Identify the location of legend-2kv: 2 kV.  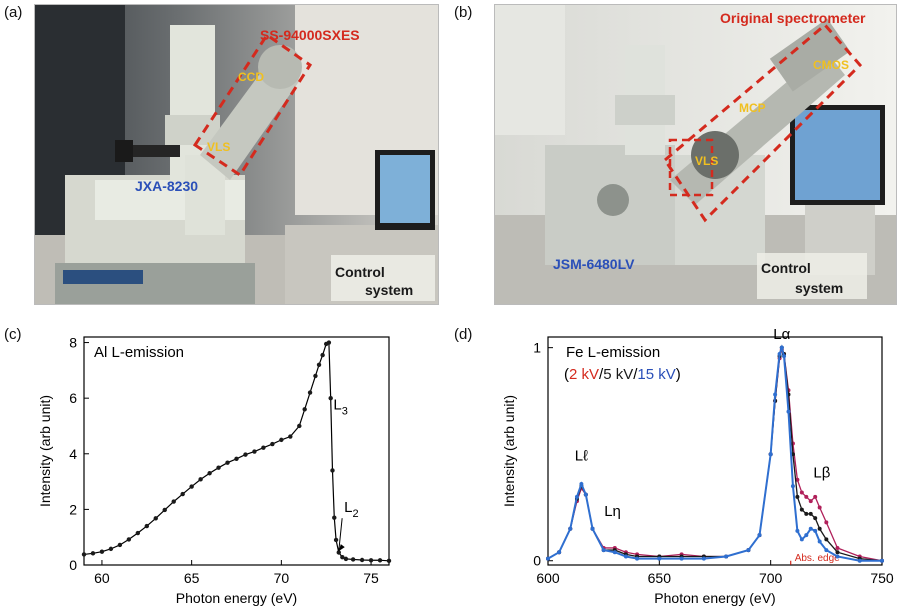
(584, 374).